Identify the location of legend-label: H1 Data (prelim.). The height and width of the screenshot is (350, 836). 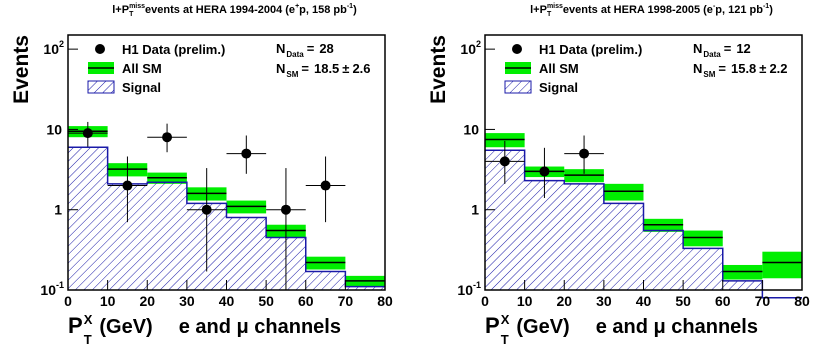
(173, 49).